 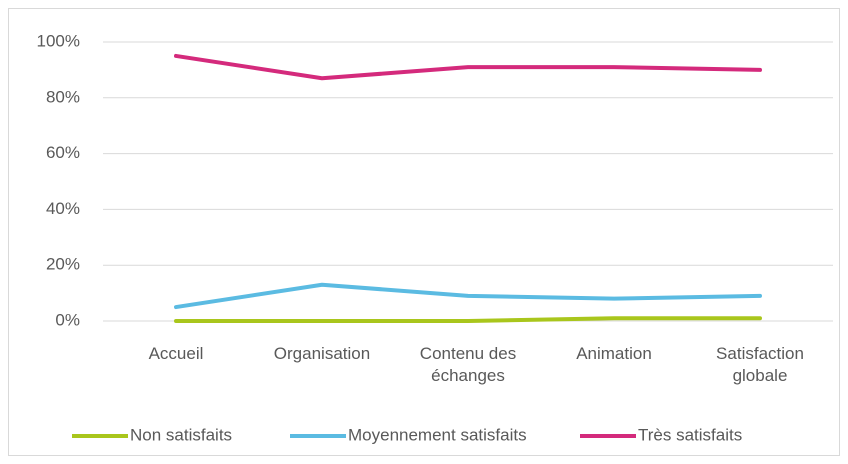 What do you see at coordinates (614, 353) in the screenshot?
I see `x-tick-label: Animation` at bounding box center [614, 353].